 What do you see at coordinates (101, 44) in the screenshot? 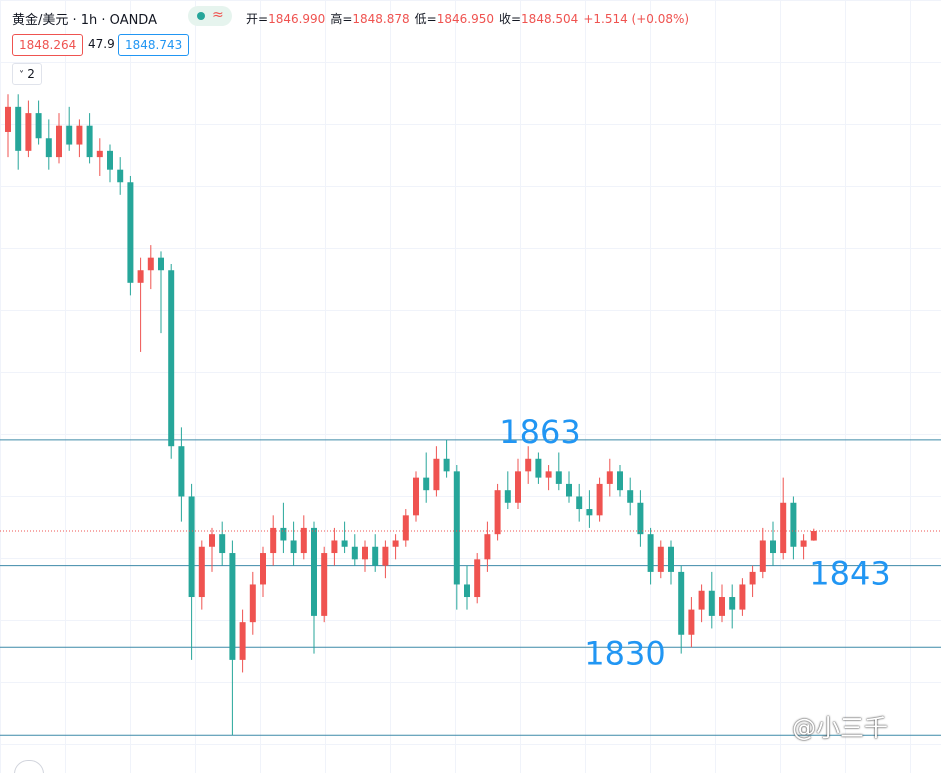
I see `spread: 47.9` at bounding box center [101, 44].